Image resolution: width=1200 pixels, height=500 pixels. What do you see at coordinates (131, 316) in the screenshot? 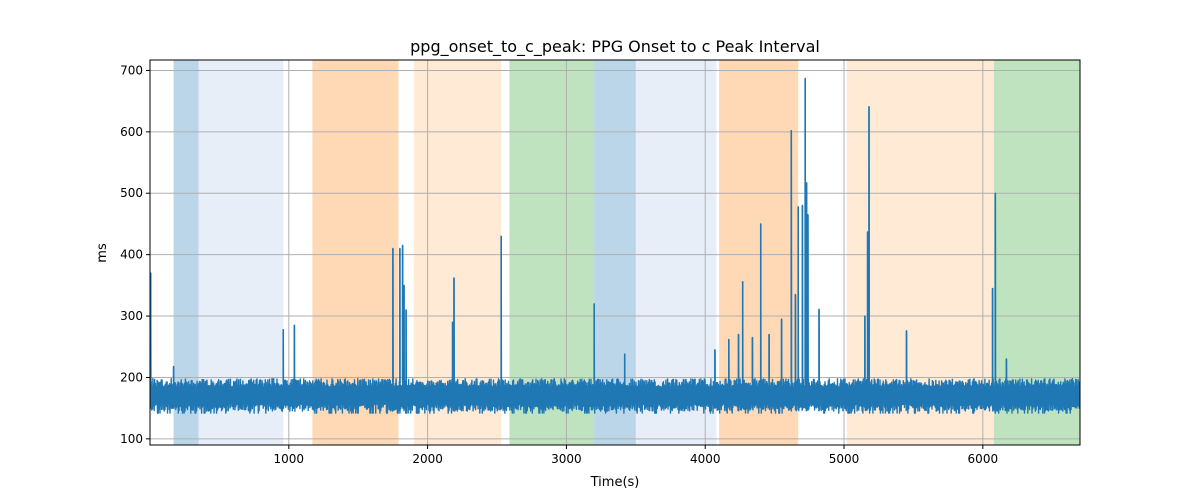
I see `y-tick-label: 300` at bounding box center [131, 316].